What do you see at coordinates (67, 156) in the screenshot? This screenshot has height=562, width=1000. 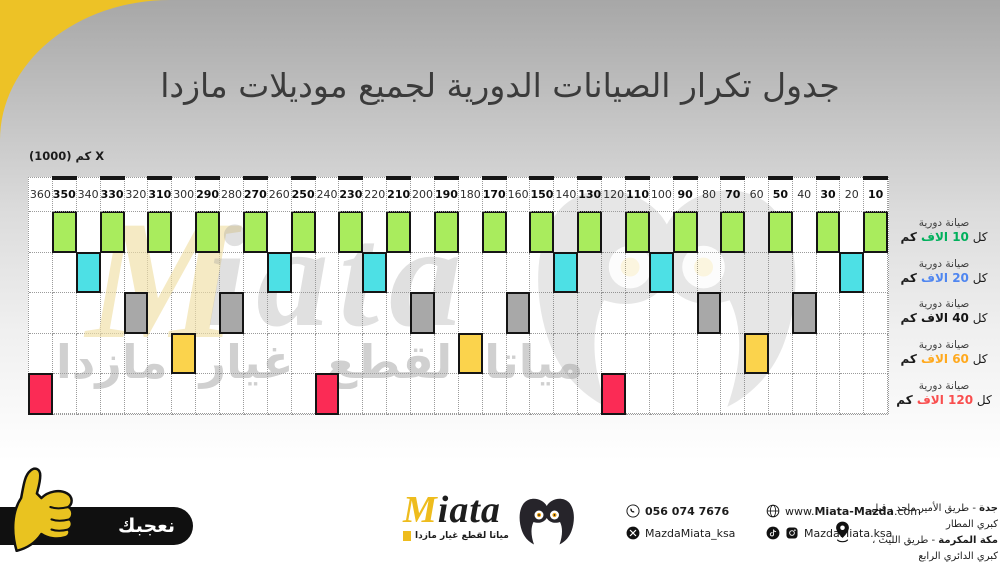 I see `axis-unit-label: كم (1000) X` at bounding box center [67, 156].